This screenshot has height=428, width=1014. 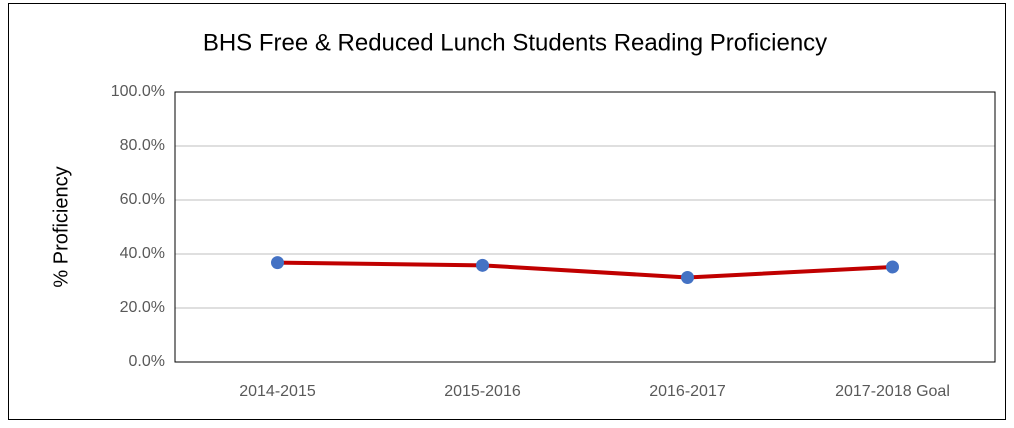 What do you see at coordinates (147, 361) in the screenshot?
I see `y-tick-label: 0.0%` at bounding box center [147, 361].